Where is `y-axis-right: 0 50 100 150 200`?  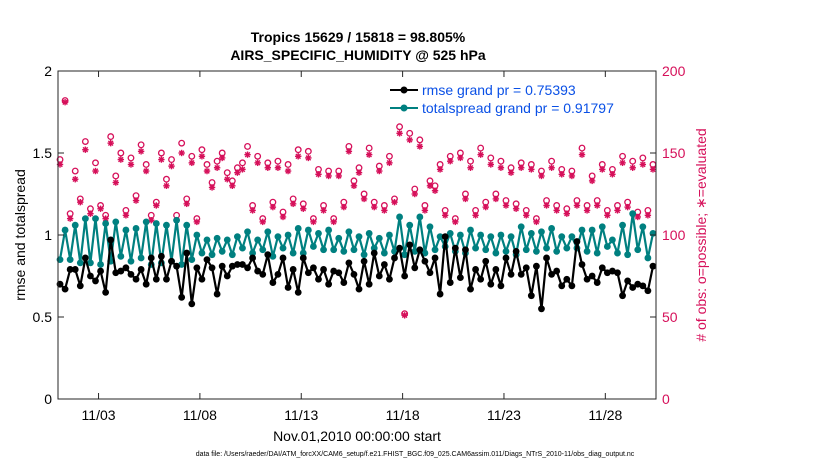 y-axis-right: 0 50 100 150 200 is located at coordinates (668, 235).